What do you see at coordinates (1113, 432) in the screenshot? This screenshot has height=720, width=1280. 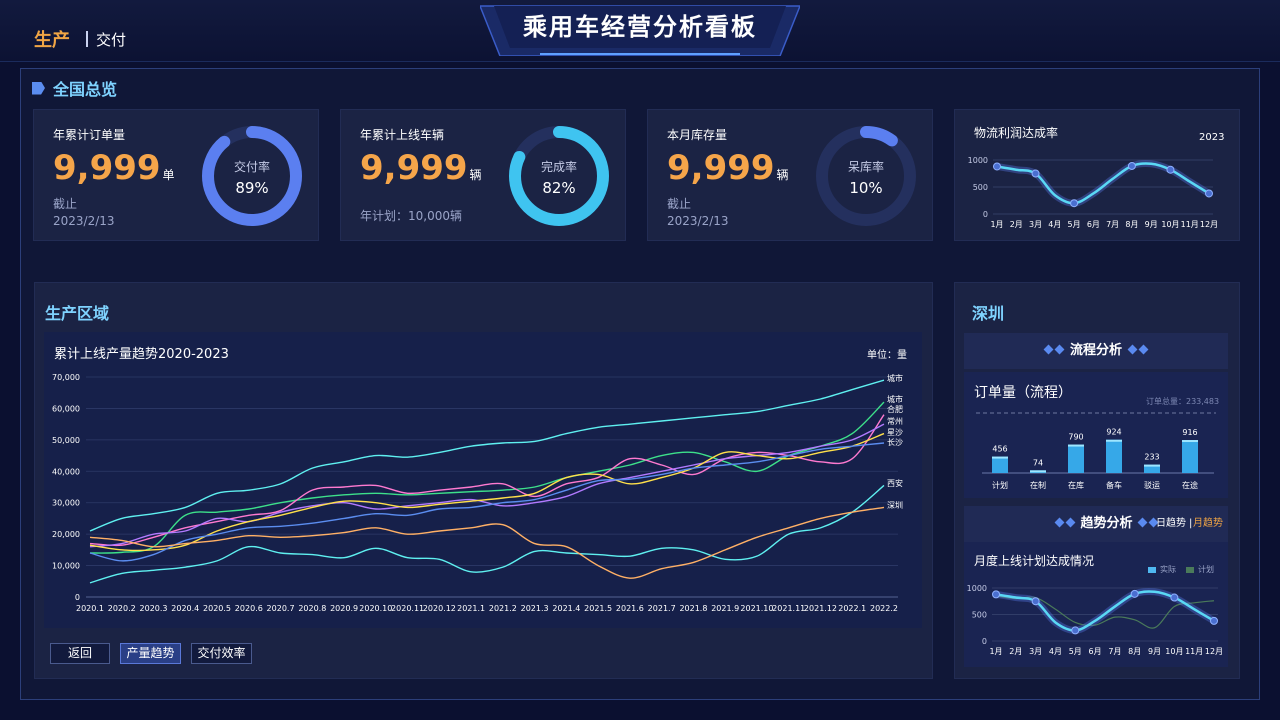 I see `bar-value-label: 924` at bounding box center [1113, 432].